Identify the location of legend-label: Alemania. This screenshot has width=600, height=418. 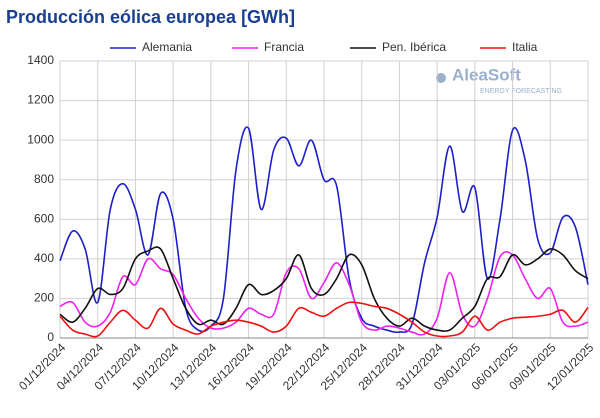
(167, 47).